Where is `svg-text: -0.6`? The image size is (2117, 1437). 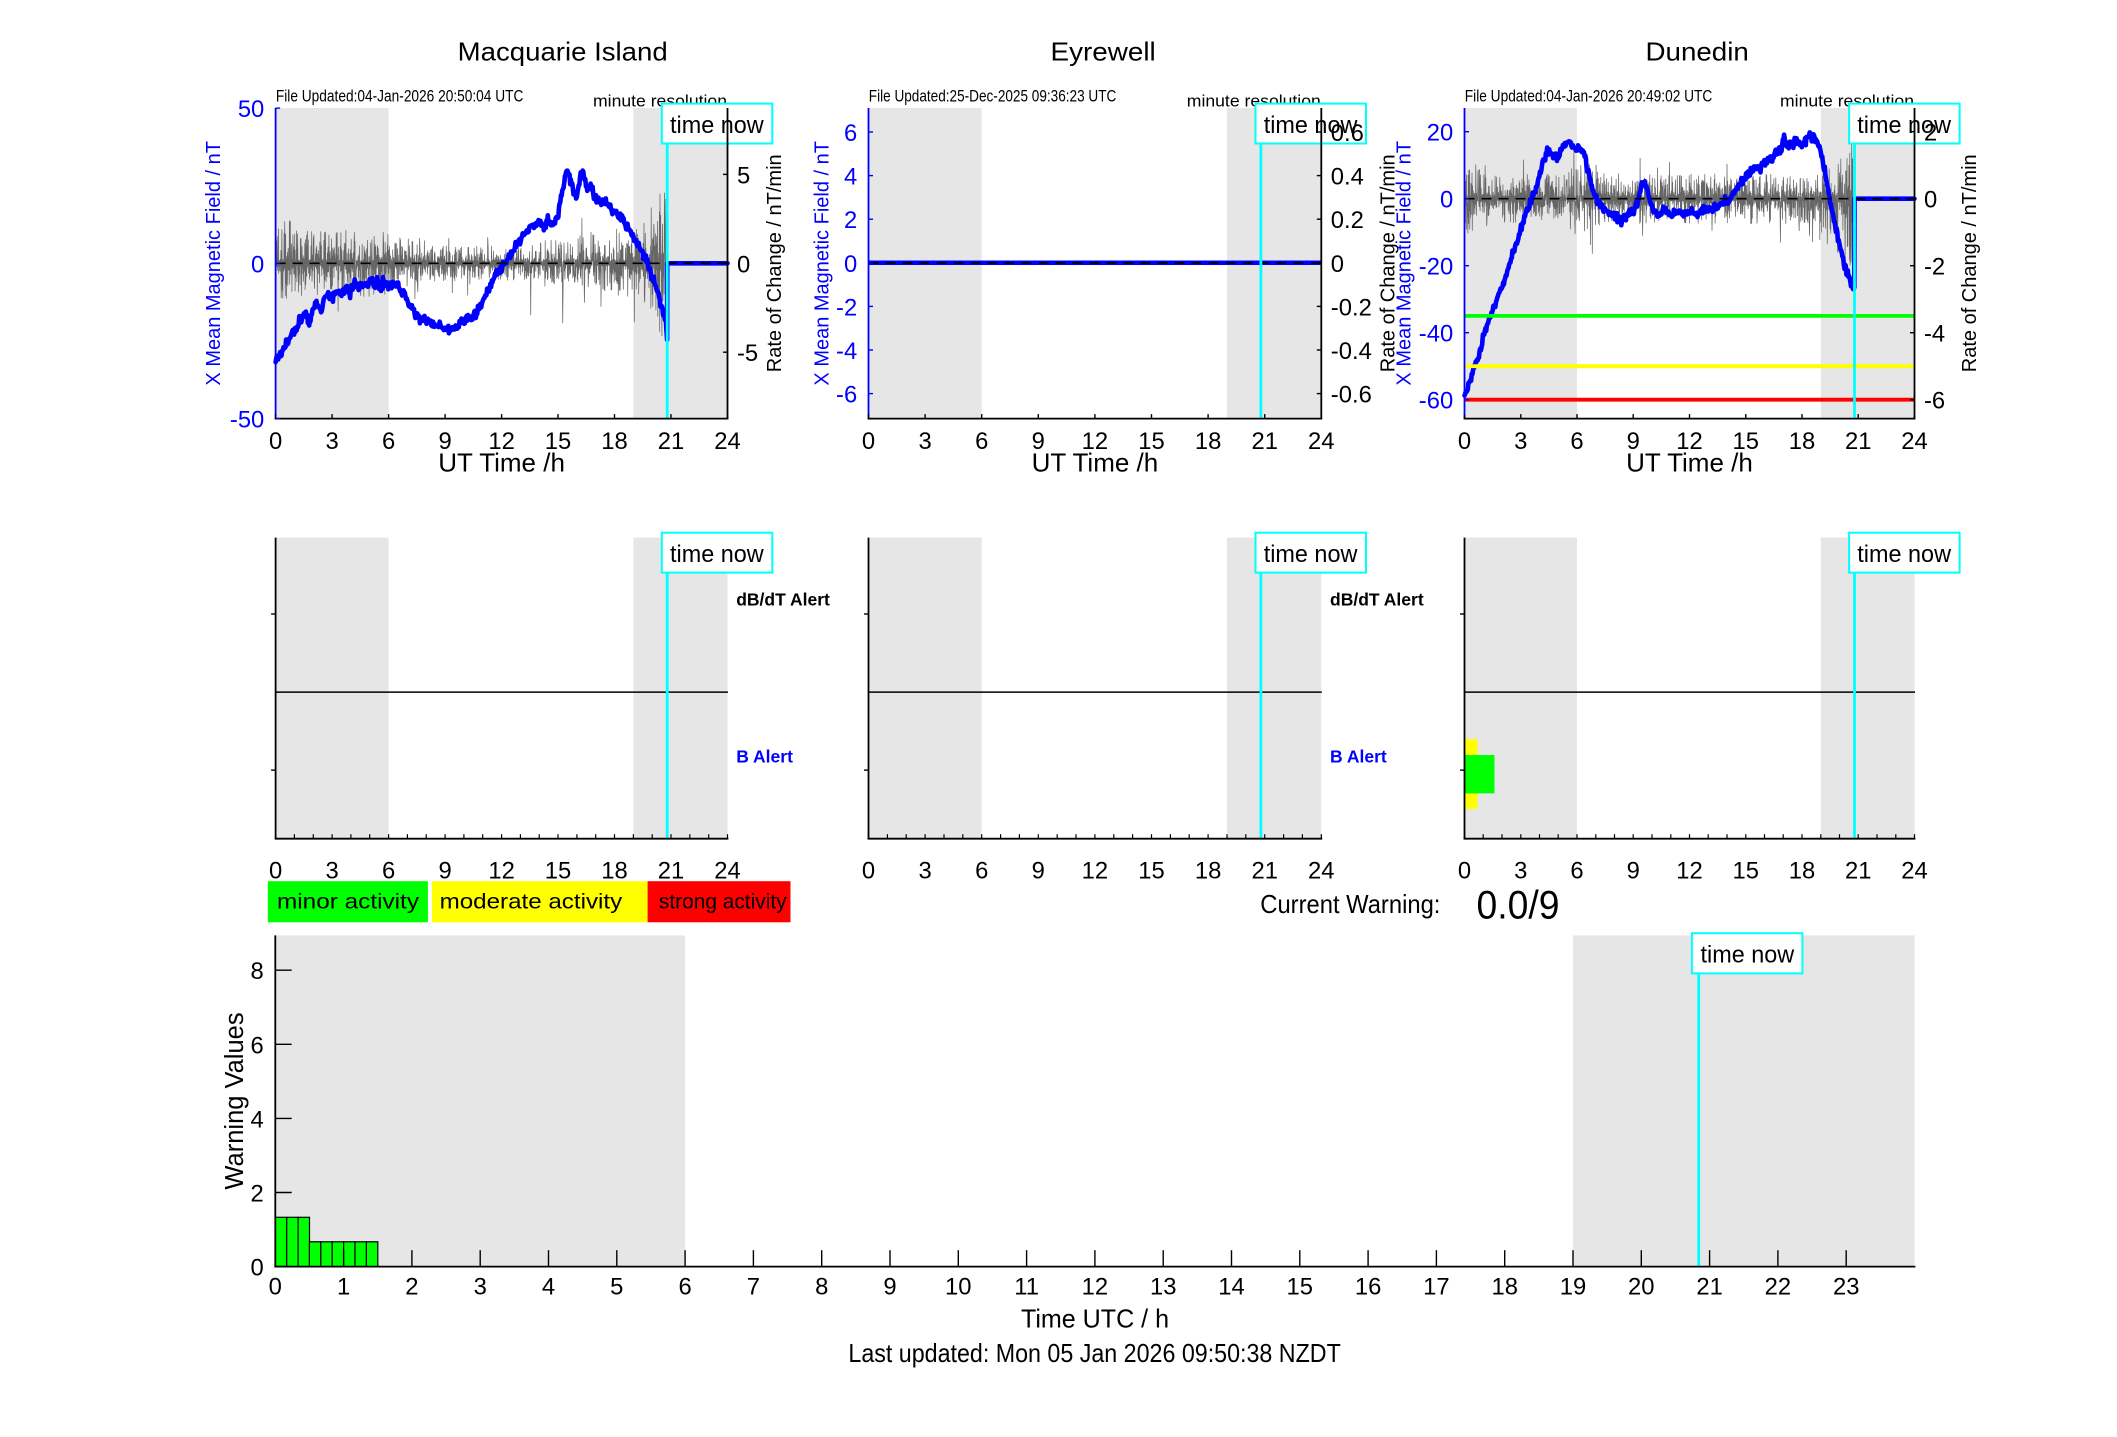
svg-text: -0.6 is located at coordinates (1351, 395).